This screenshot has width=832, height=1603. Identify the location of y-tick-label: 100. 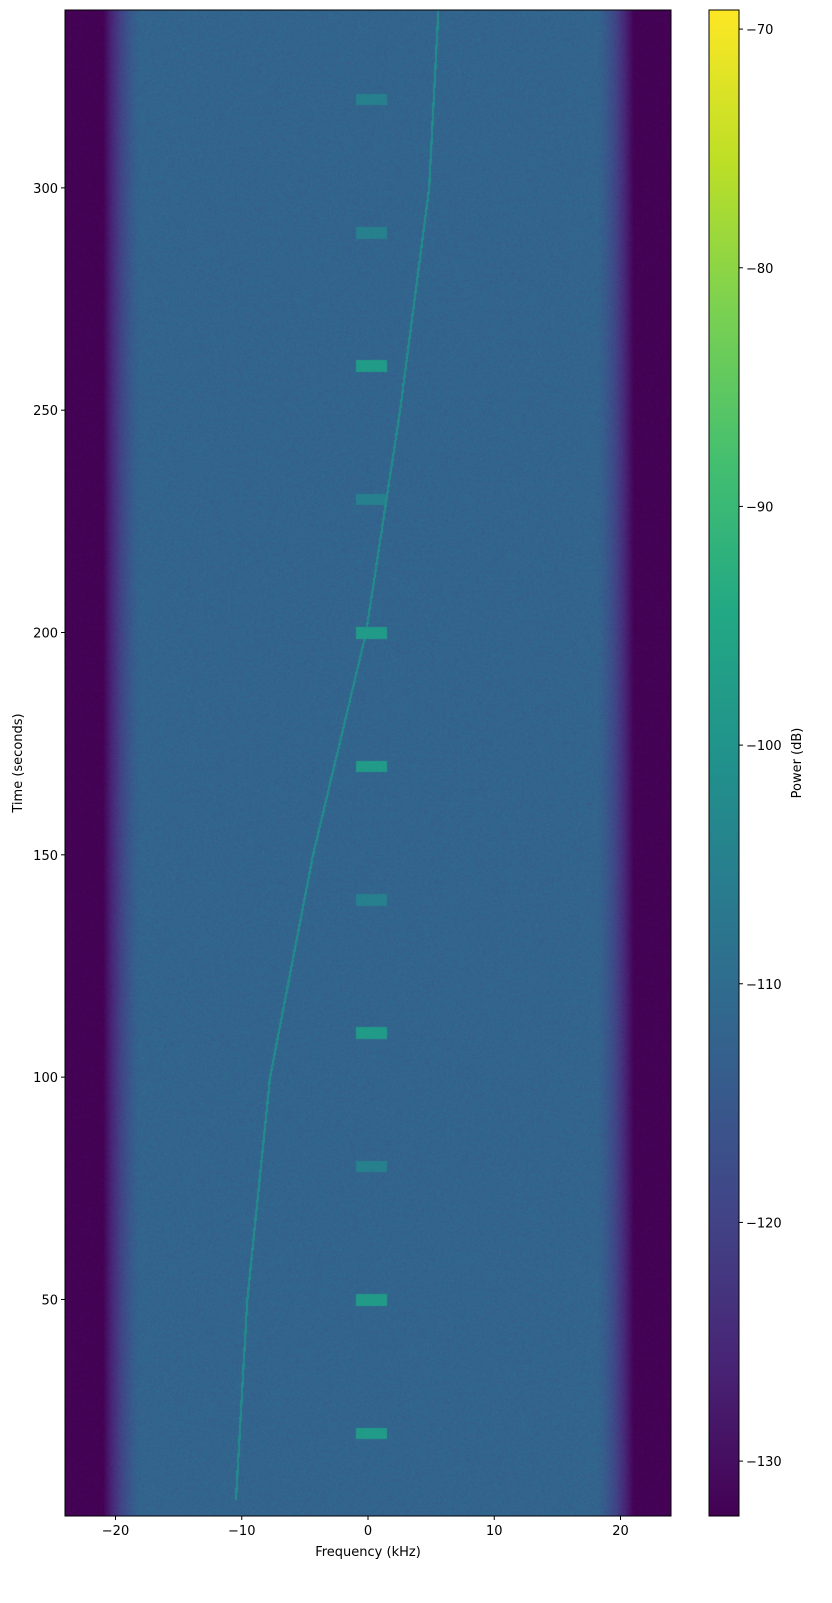
(45, 1078).